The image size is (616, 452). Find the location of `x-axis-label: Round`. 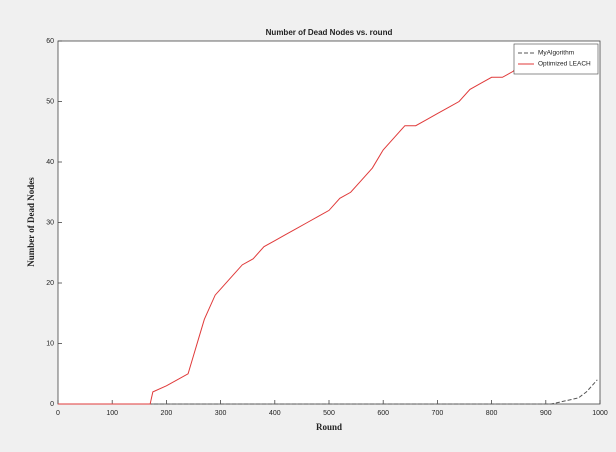

x-axis-label: Round is located at coordinates (329, 427).